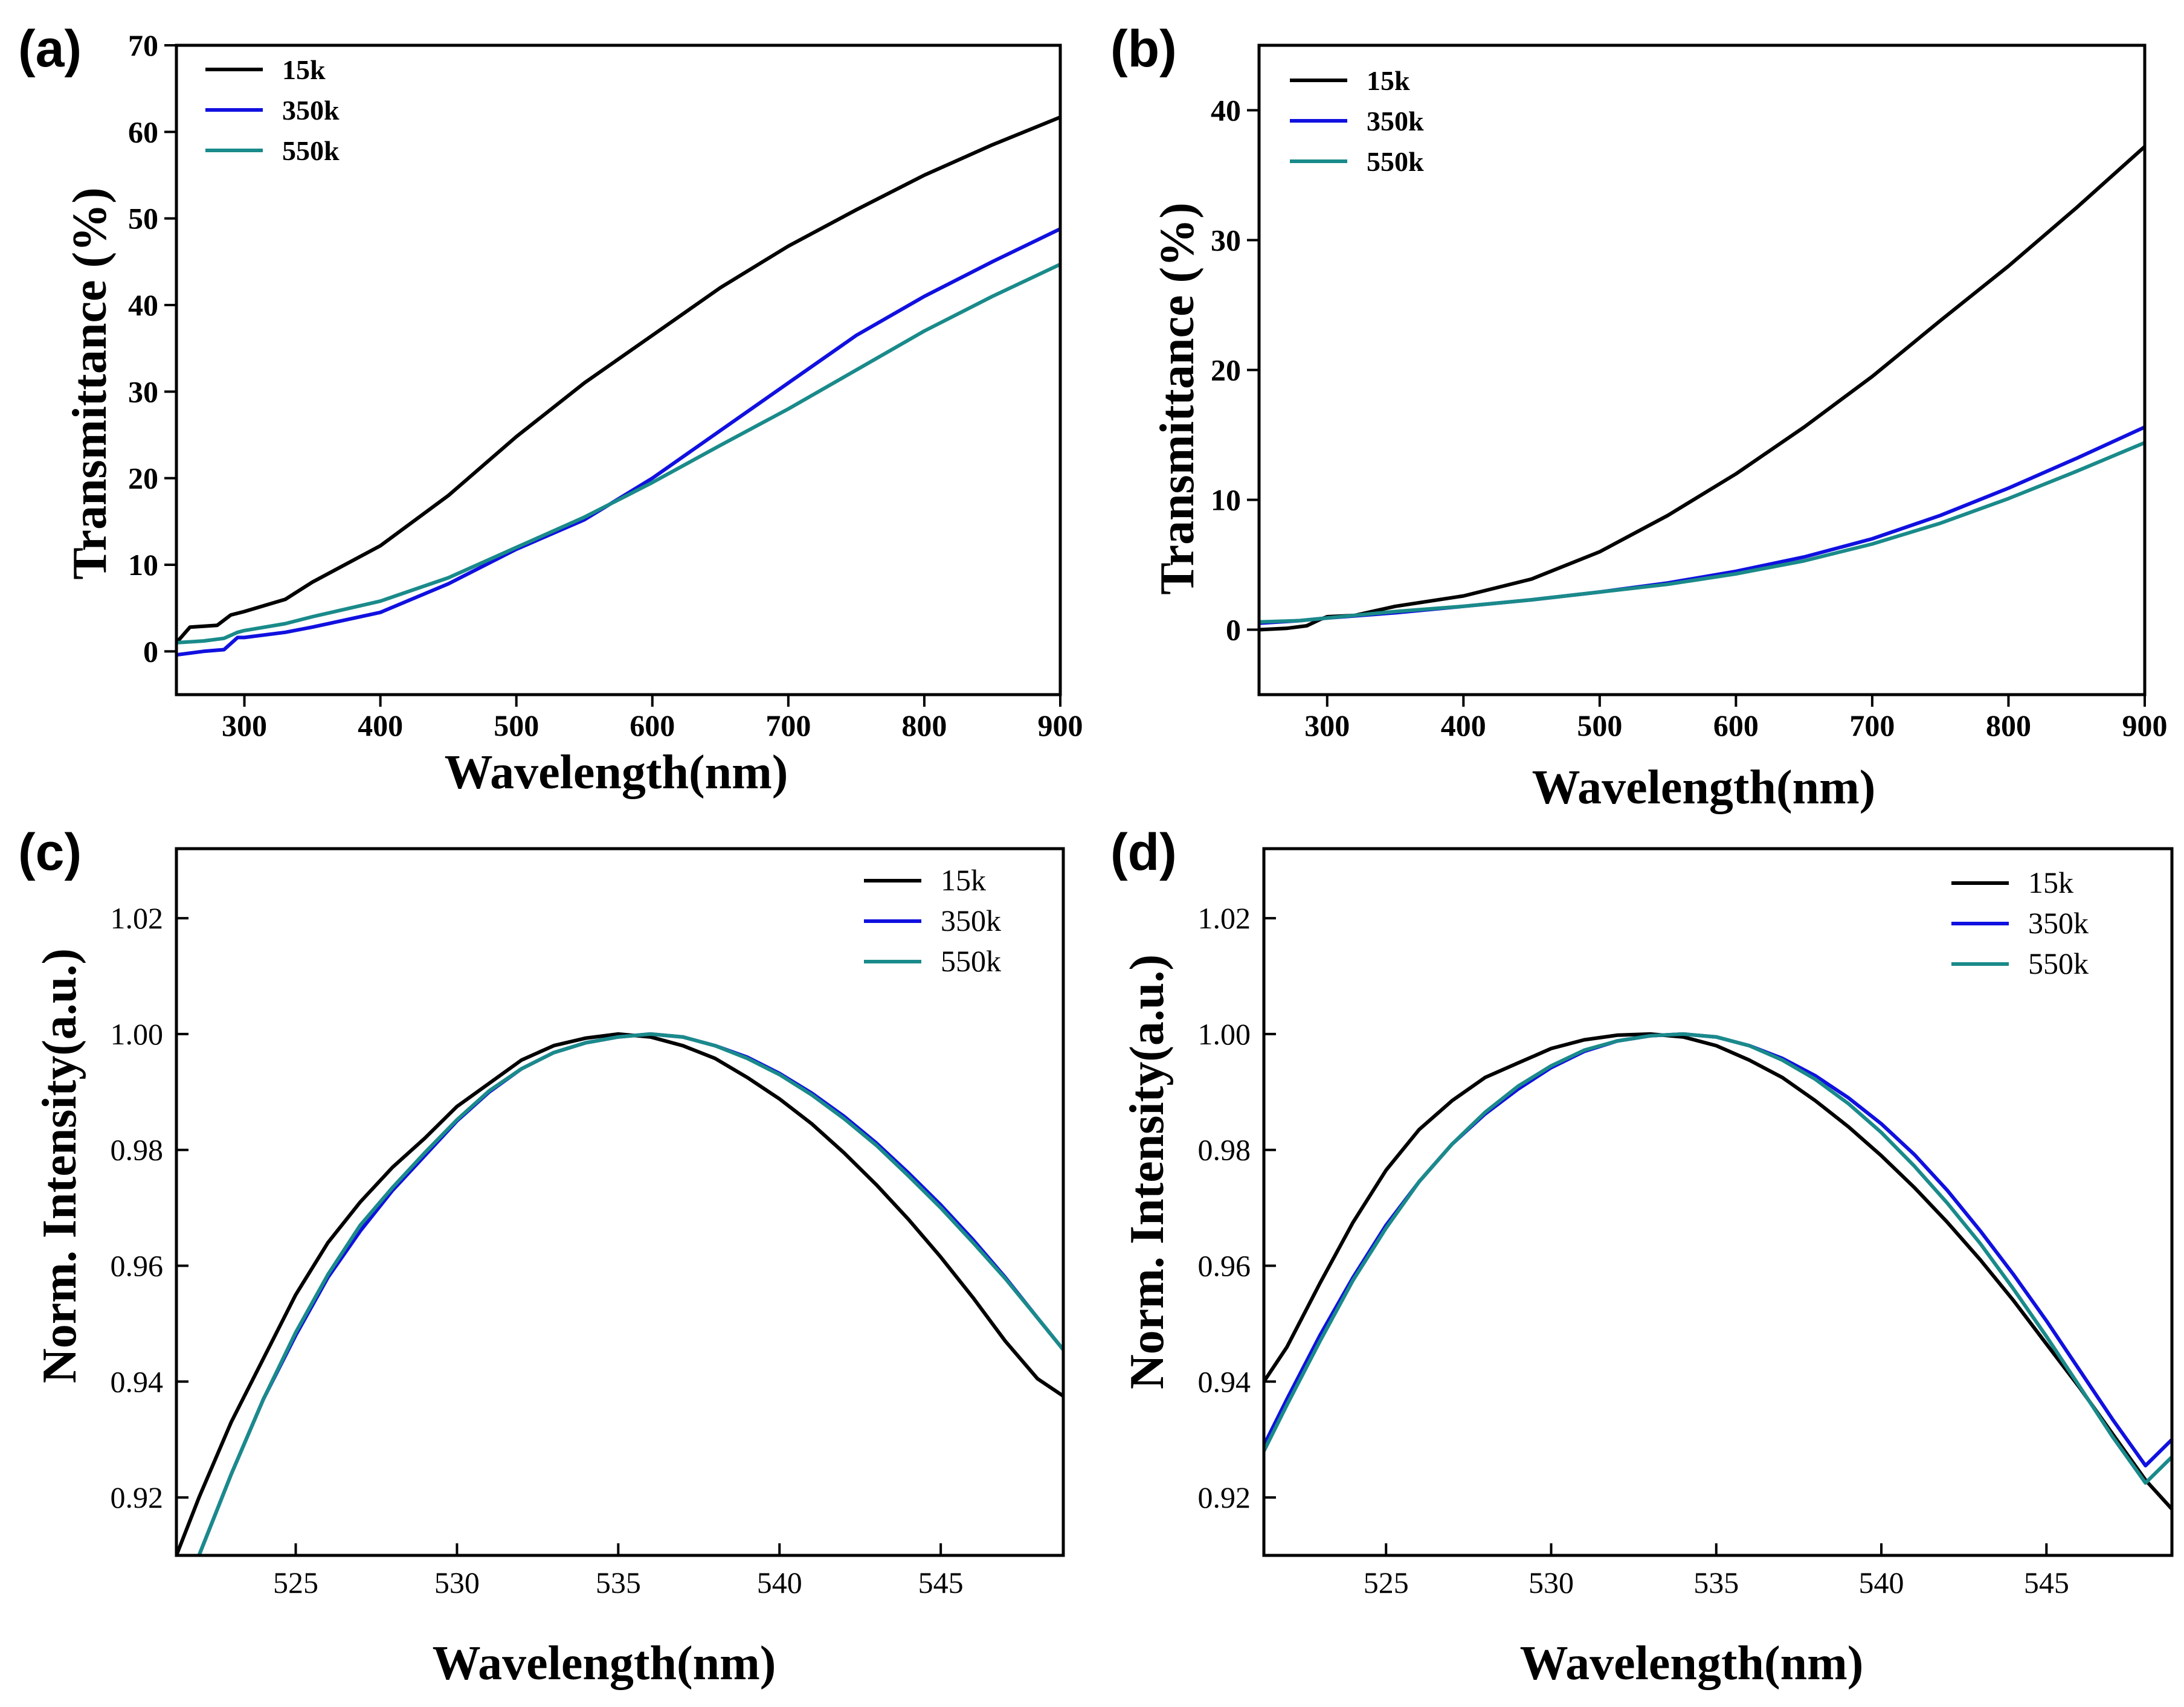  Describe the element at coordinates (1226, 500) in the screenshot. I see `panel-b-y-tick-label: 10` at that location.